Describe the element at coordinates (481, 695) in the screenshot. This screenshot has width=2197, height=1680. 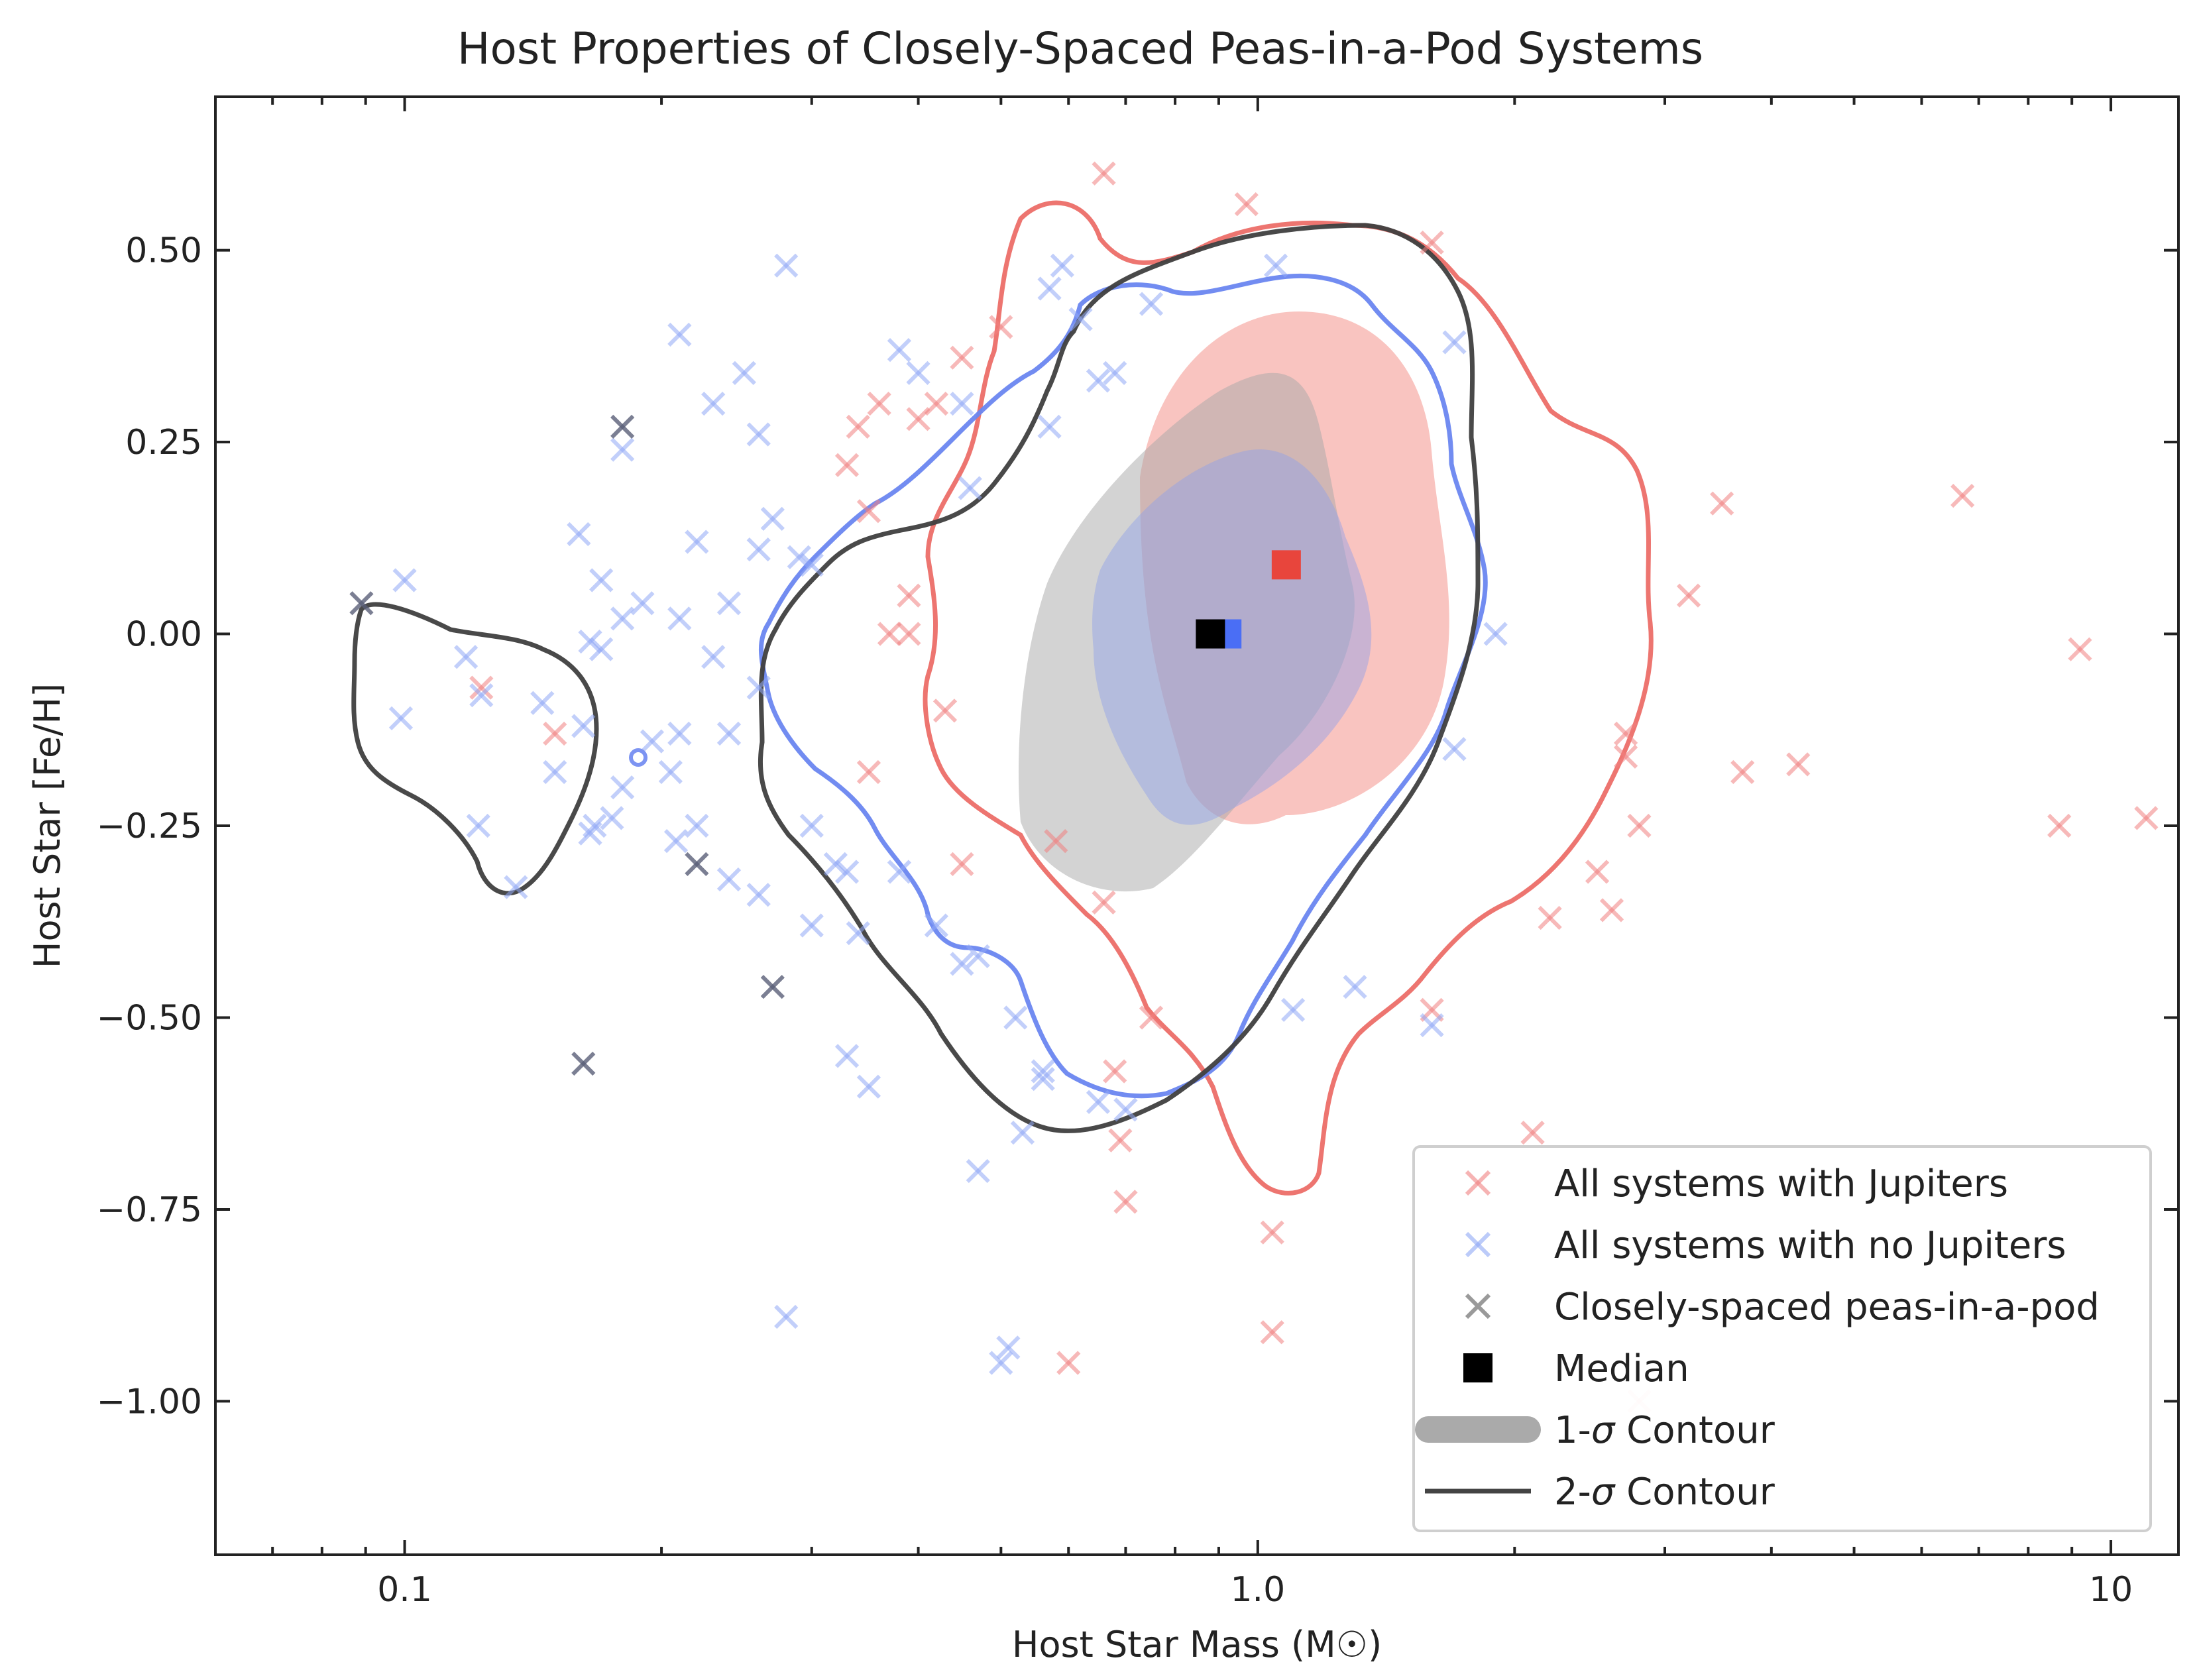
I see `point-no-jupiters-23-stroke-b` at that location.